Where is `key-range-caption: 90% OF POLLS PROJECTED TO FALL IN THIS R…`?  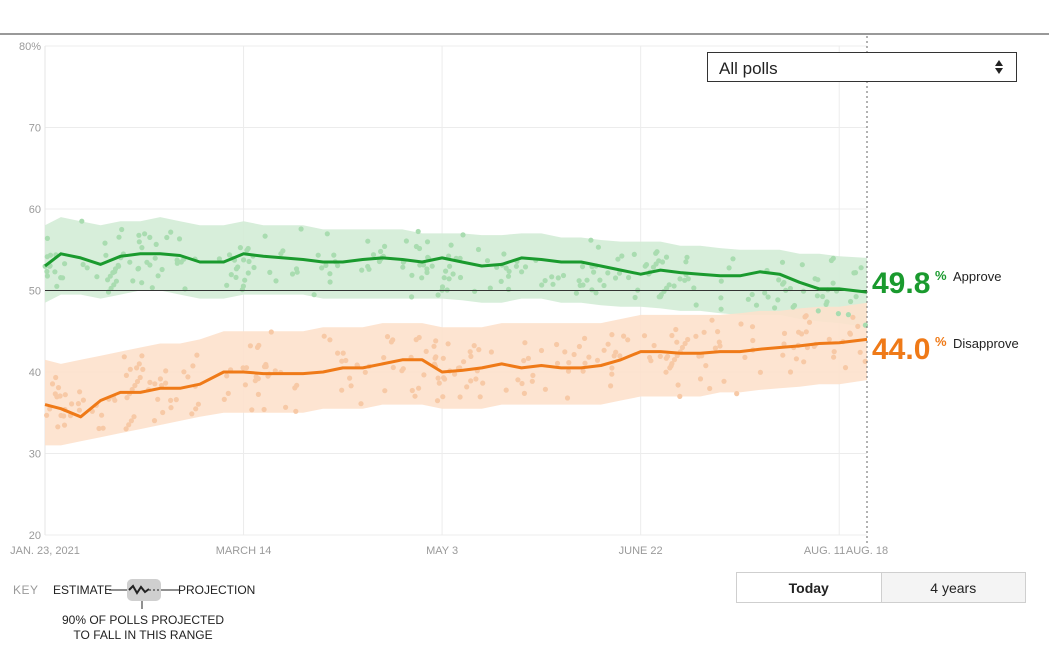 key-range-caption: 90% OF POLLS PROJECTED TO FALL IN THIS R… is located at coordinates (143, 627).